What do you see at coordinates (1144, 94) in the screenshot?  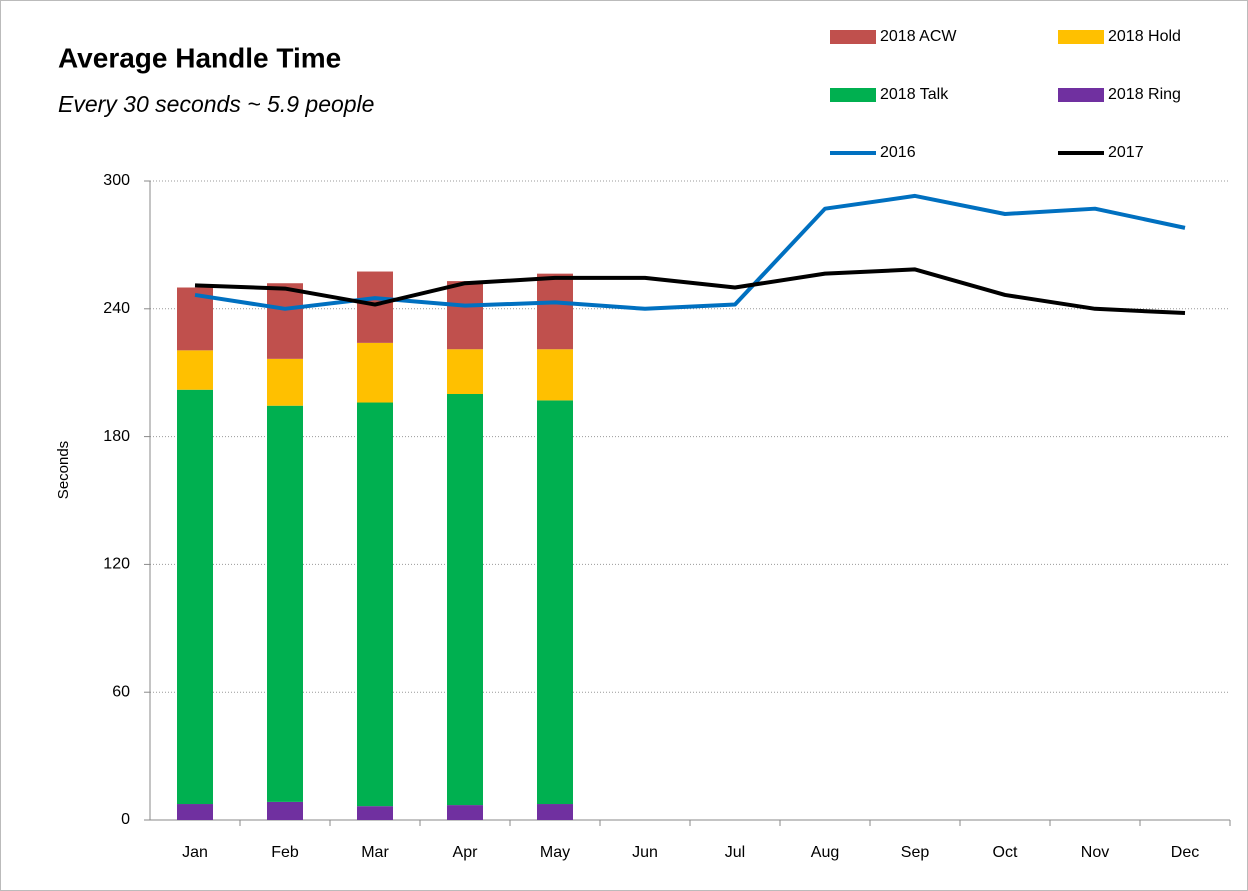 I see `legend-label: 2018 Ring` at bounding box center [1144, 94].